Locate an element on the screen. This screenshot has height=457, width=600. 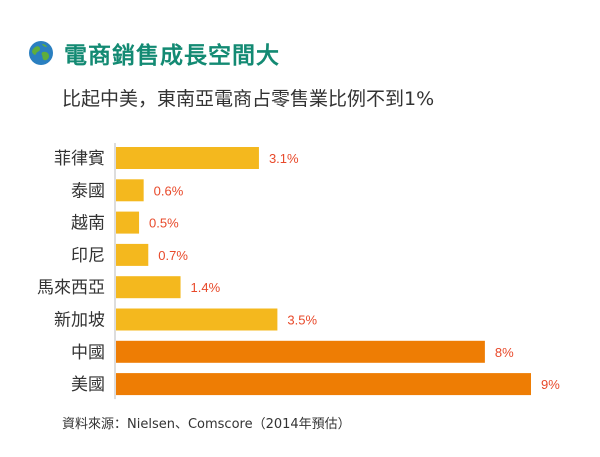
title-row: 電商銷售成長空間大 is located at coordinates (154, 53).